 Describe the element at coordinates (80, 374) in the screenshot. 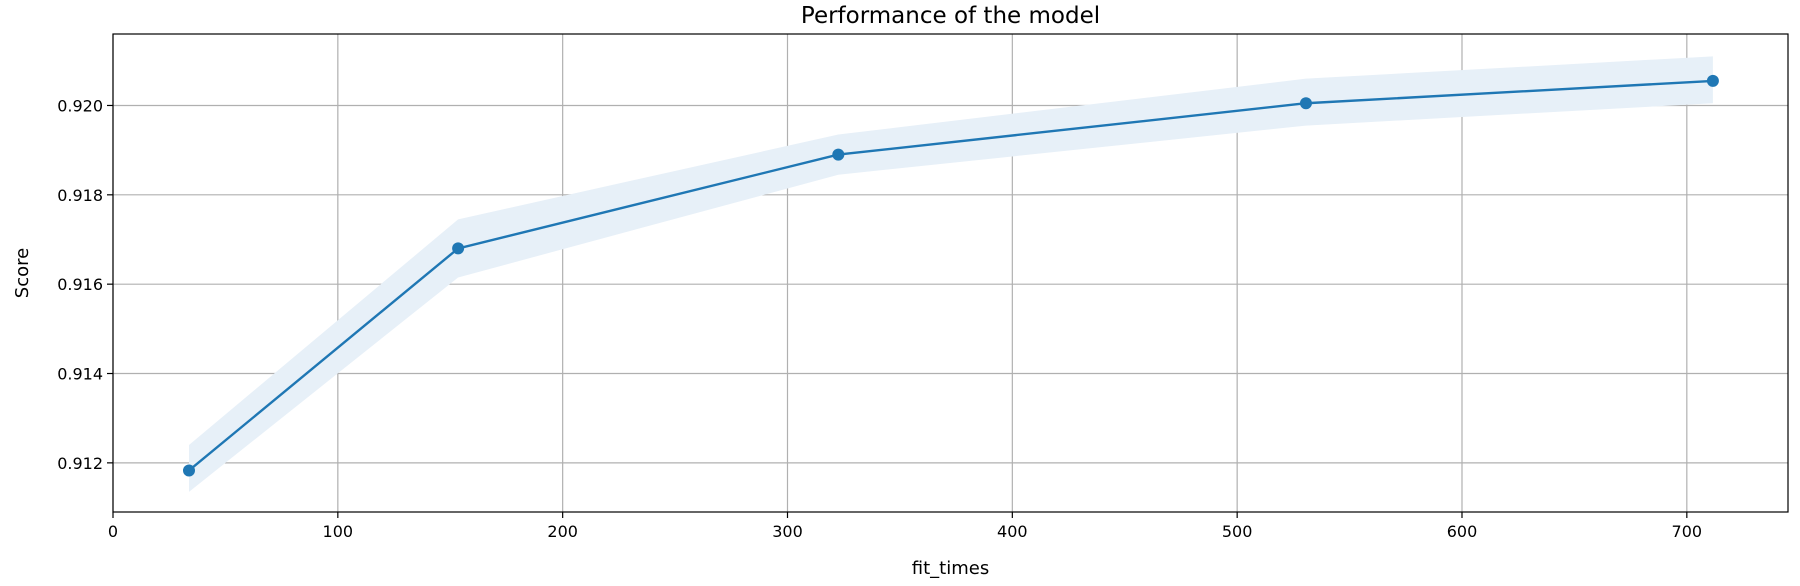

I see `y-tick-label: 0.914` at that location.